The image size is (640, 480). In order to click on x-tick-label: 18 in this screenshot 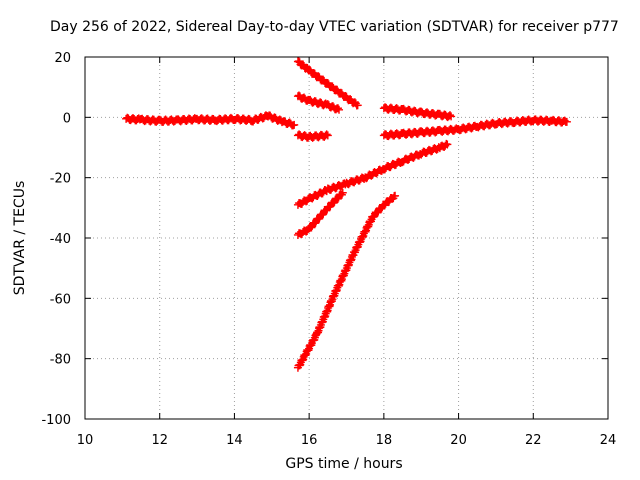, I will do `click(384, 440)`.